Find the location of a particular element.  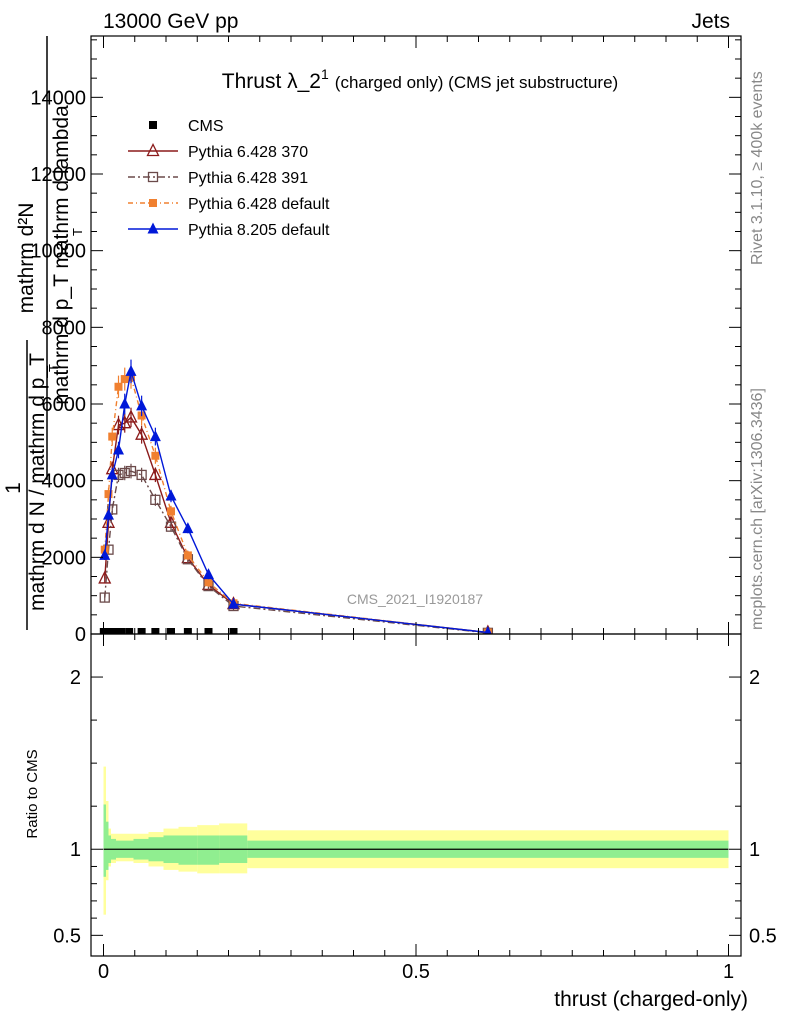

ylabel-bottom-numerator: 1 is located at coordinates (13, 488).